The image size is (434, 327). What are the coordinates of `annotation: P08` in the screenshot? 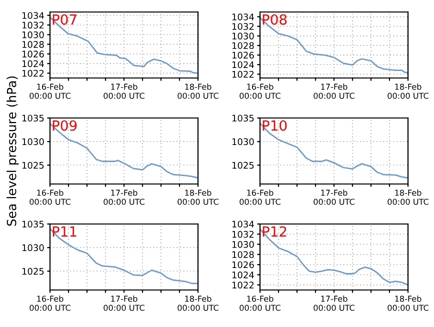 It's located at (274, 19).